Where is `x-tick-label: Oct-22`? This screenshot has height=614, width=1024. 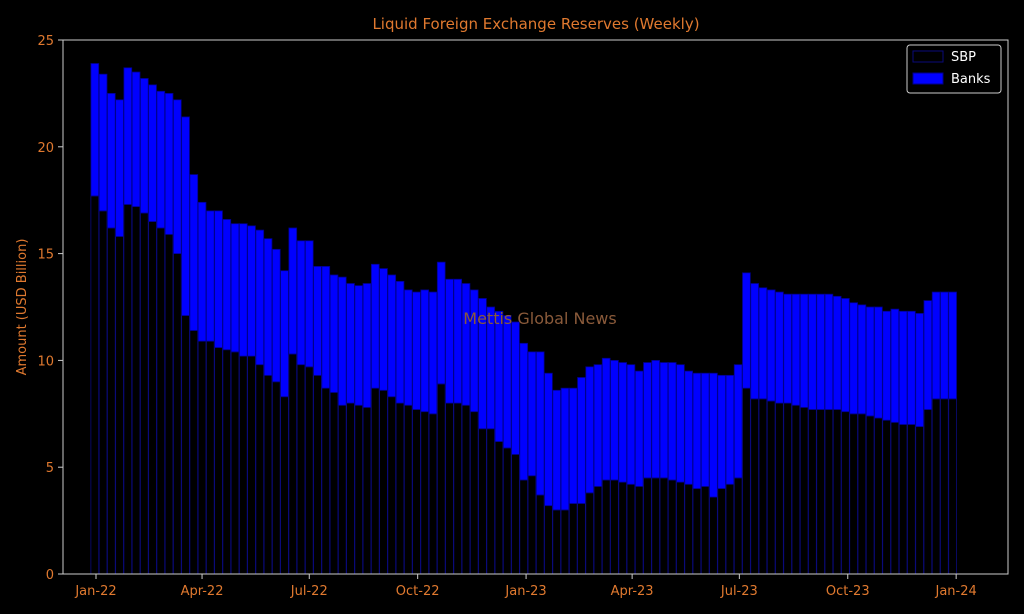 x-tick-label: Oct-22 is located at coordinates (418, 591).